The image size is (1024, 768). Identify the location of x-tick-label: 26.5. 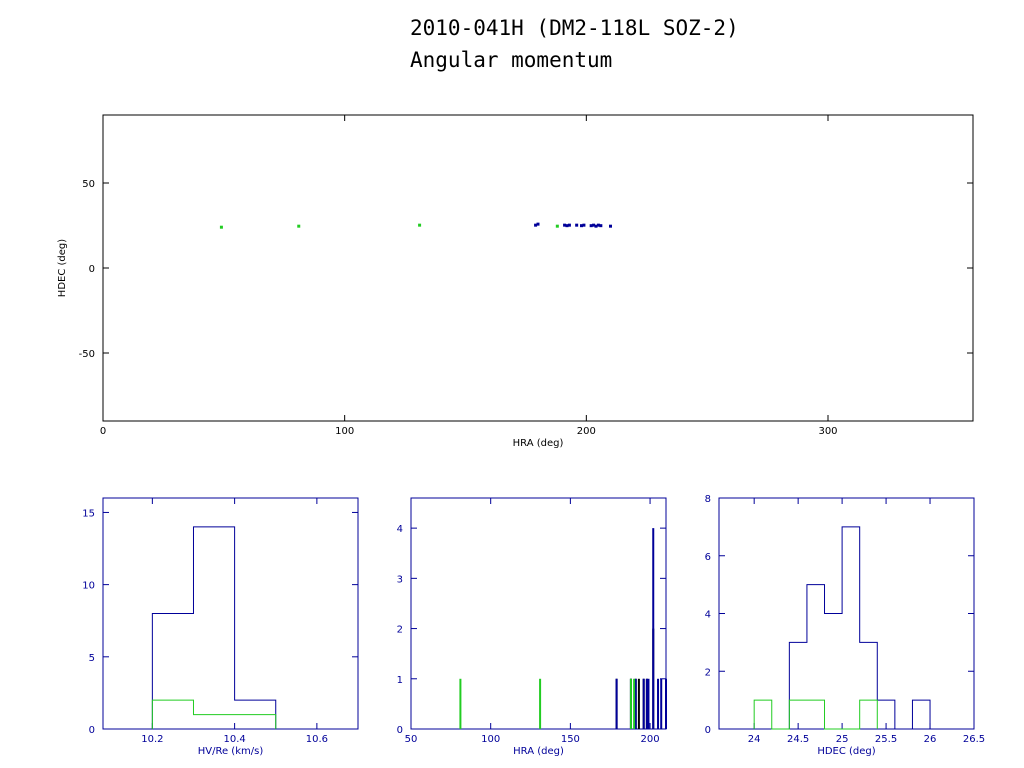
(974, 739).